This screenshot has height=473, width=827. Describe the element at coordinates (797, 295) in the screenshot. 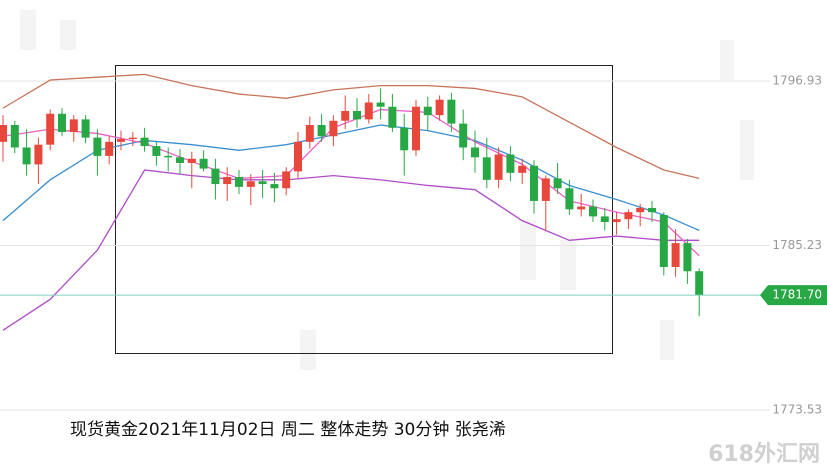

I see `last-price-label: 1781.70` at that location.